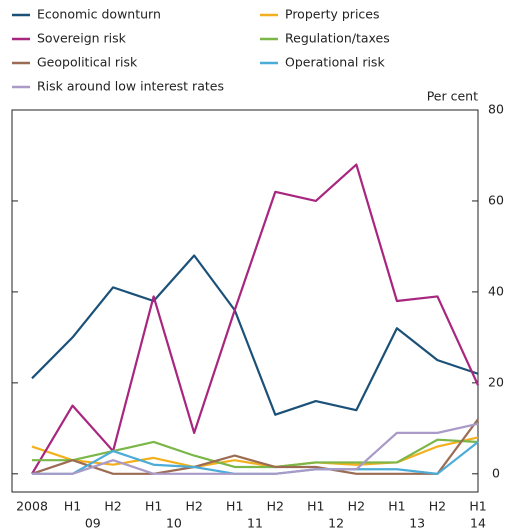 The image size is (527, 532). What do you see at coordinates (174, 523) in the screenshot?
I see `x-group-label: 10` at bounding box center [174, 523].